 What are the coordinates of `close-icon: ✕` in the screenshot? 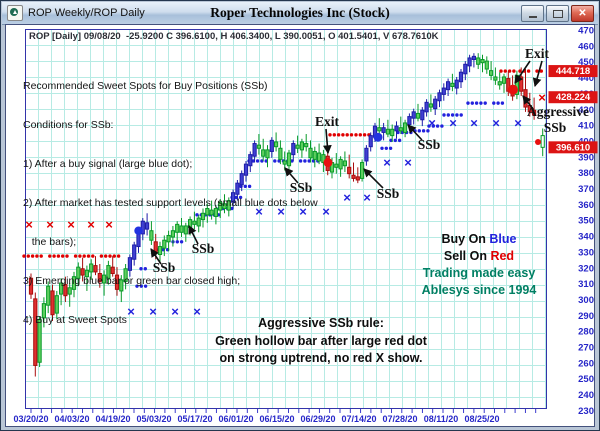 It's located at (582, 13).